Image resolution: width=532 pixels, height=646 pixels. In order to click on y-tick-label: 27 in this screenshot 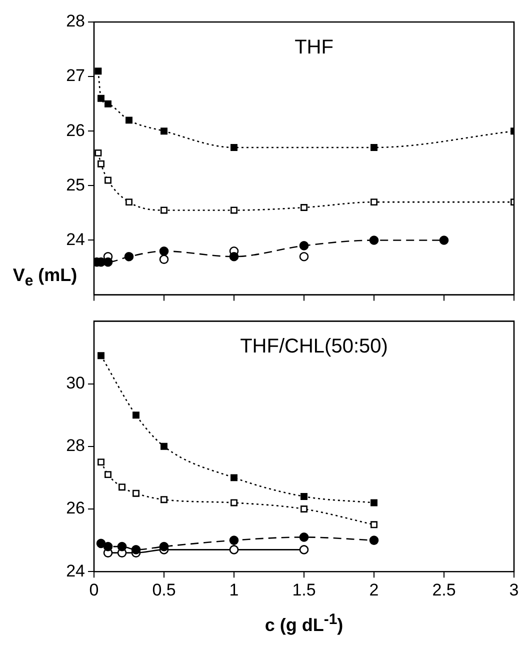, I will do `click(75, 76)`.